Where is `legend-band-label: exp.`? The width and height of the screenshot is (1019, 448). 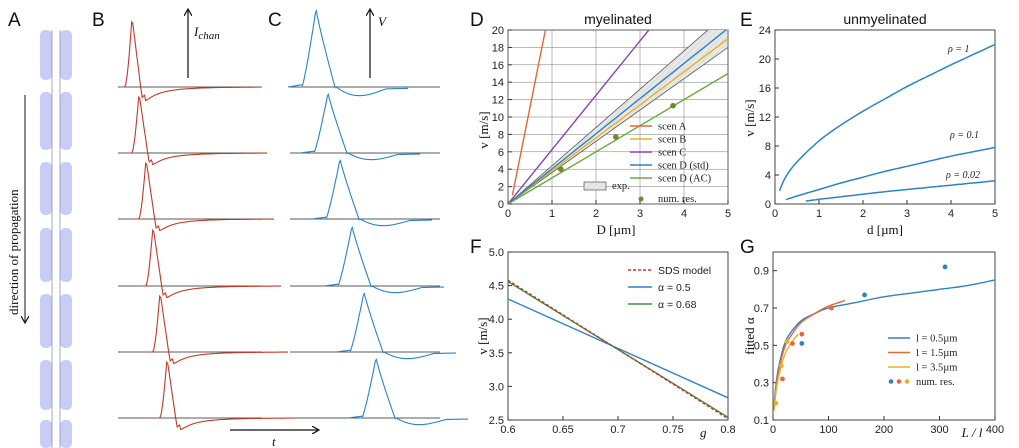 legend-band-label: exp. is located at coordinates (621, 186).